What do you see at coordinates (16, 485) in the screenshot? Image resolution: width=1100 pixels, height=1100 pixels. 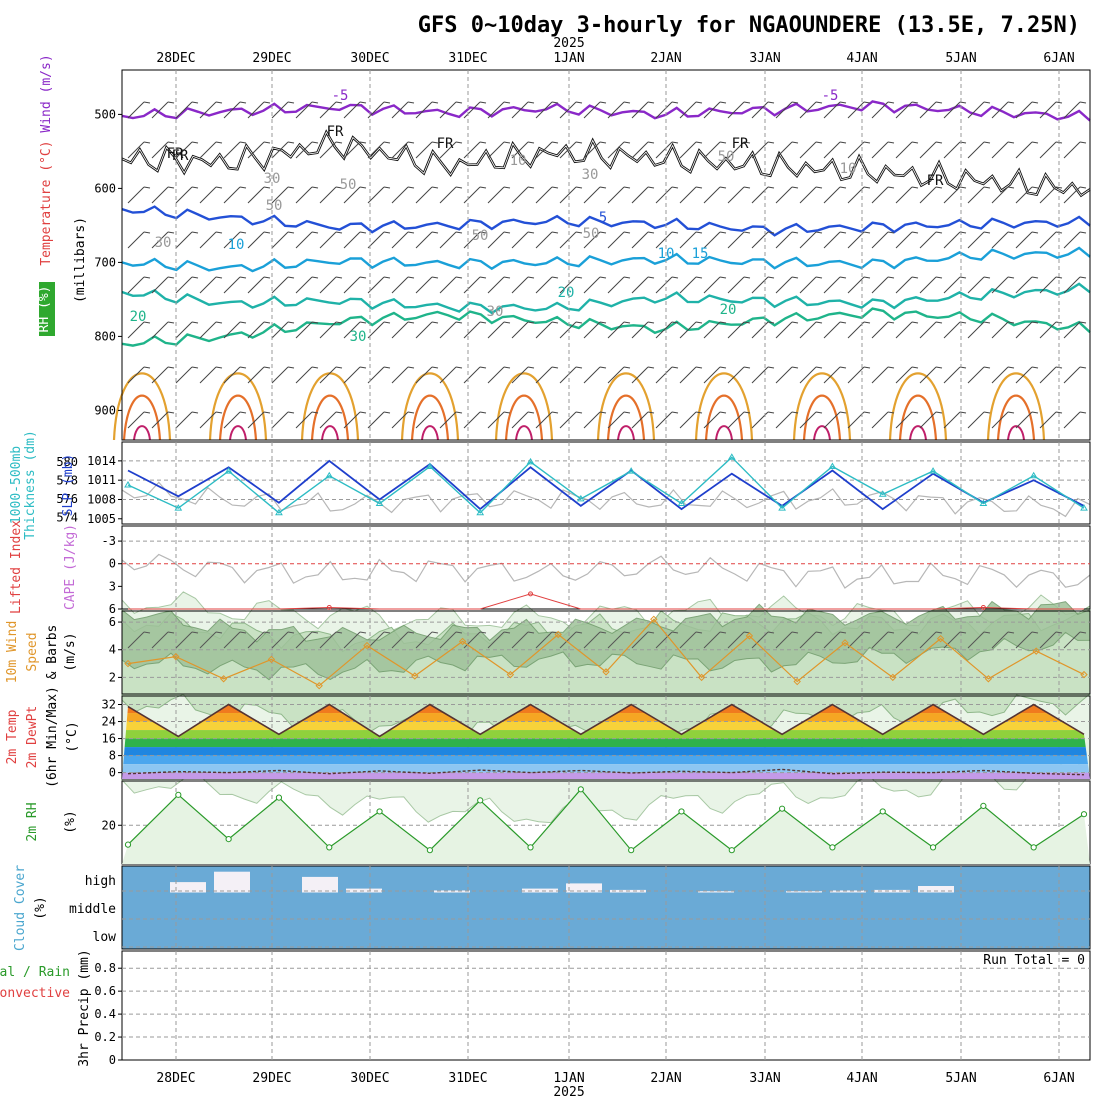 I see `thickness-label-1: 1000-500mb` at bounding box center [16, 485].